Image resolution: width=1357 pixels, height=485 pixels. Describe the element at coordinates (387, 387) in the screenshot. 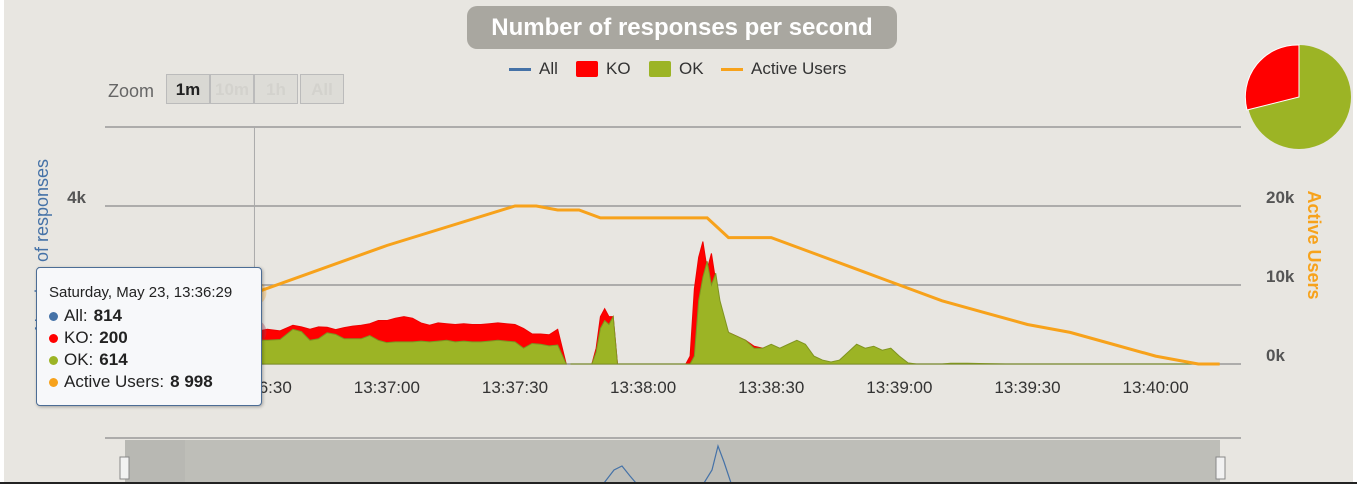

I see `x-tick-label: 13:37:00` at that location.